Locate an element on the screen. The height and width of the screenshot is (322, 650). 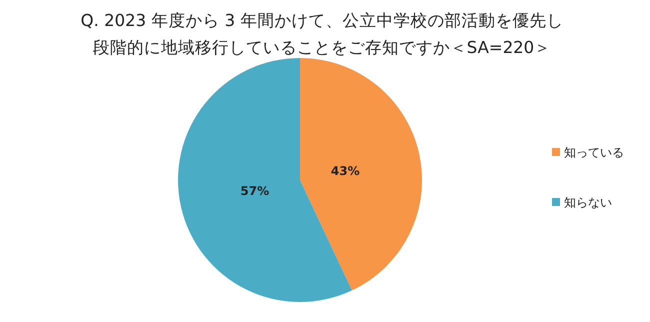
chart-subtitle: 段階的に地域移行していることをご存知ですか＜SA=220＞ is located at coordinates (322, 47).